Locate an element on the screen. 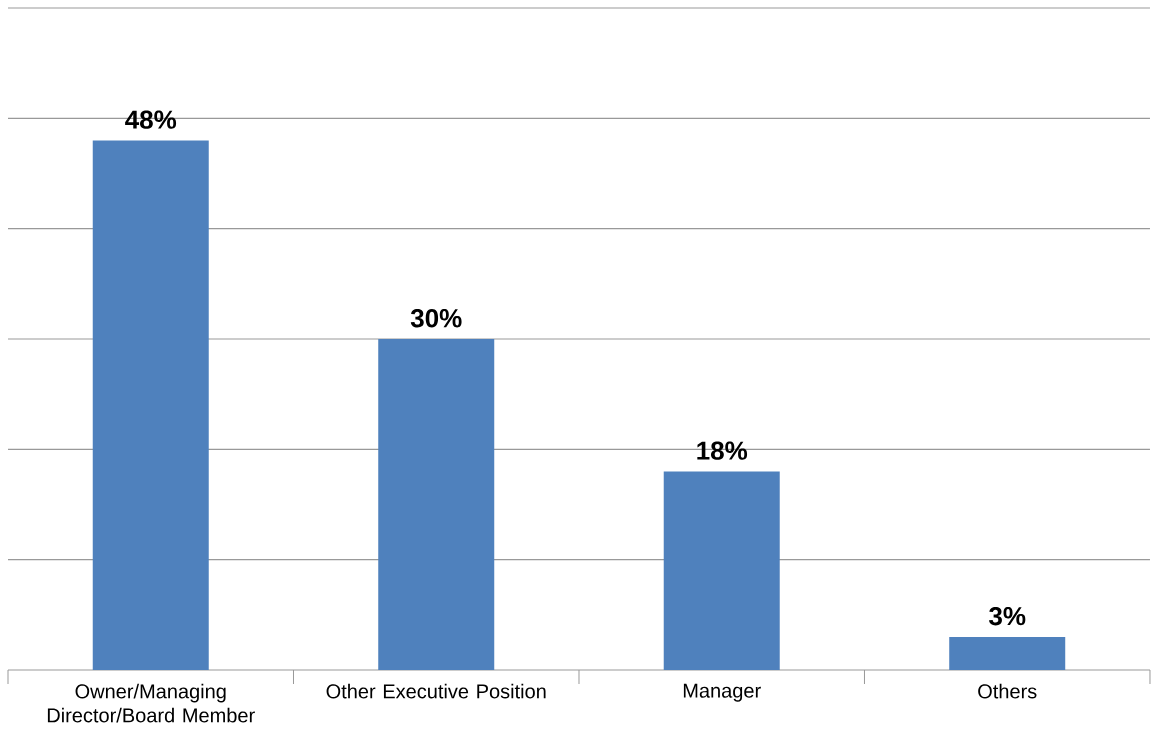 Image resolution: width=1158 pixels, height=754 pixels. data-label: 18% is located at coordinates (722, 450).